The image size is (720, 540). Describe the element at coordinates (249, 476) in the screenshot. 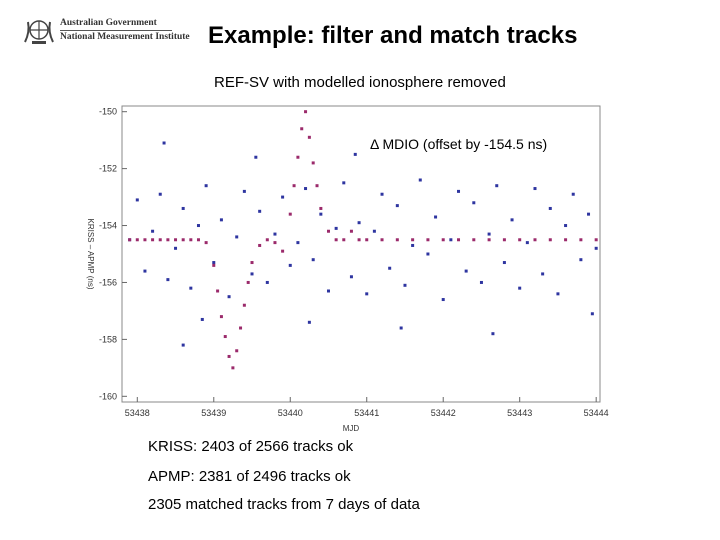

I see `apmp-stats: APMP: 2381 of 2496 tracks ok` at that location.